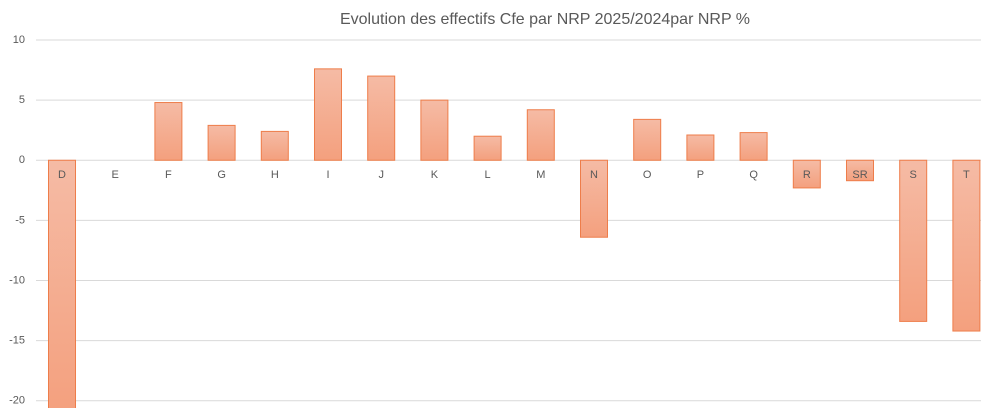 Image resolution: width=981 pixels, height=413 pixels. Describe the element at coordinates (17, 401) in the screenshot. I see `y-tick-label: -20` at that location.